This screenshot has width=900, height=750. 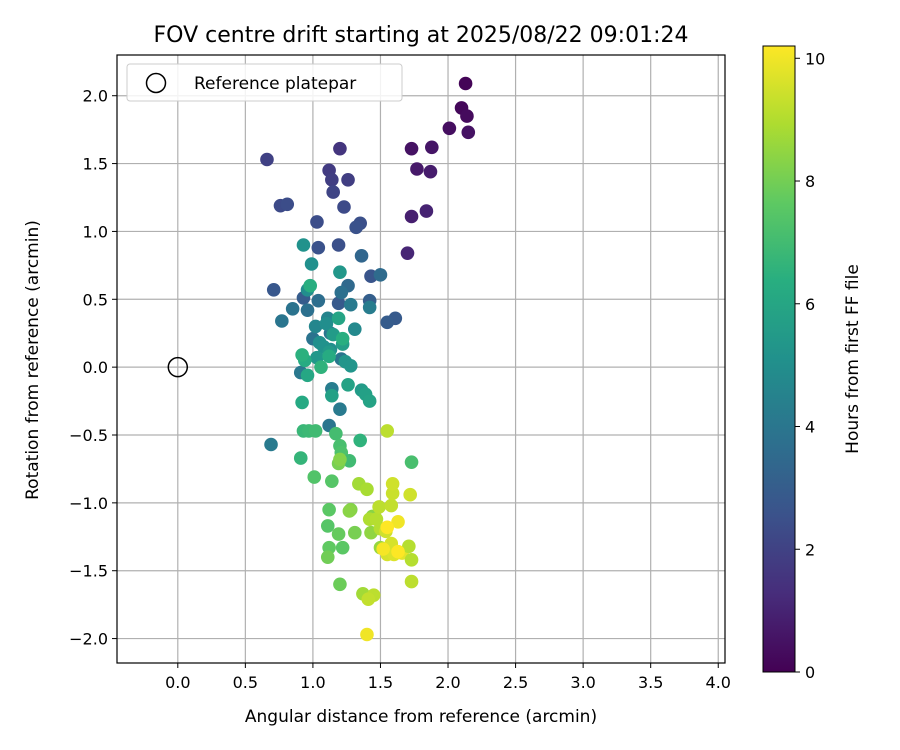 What do you see at coordinates (810, 549) in the screenshot?
I see `colorbar-tick-label: 2` at bounding box center [810, 549].